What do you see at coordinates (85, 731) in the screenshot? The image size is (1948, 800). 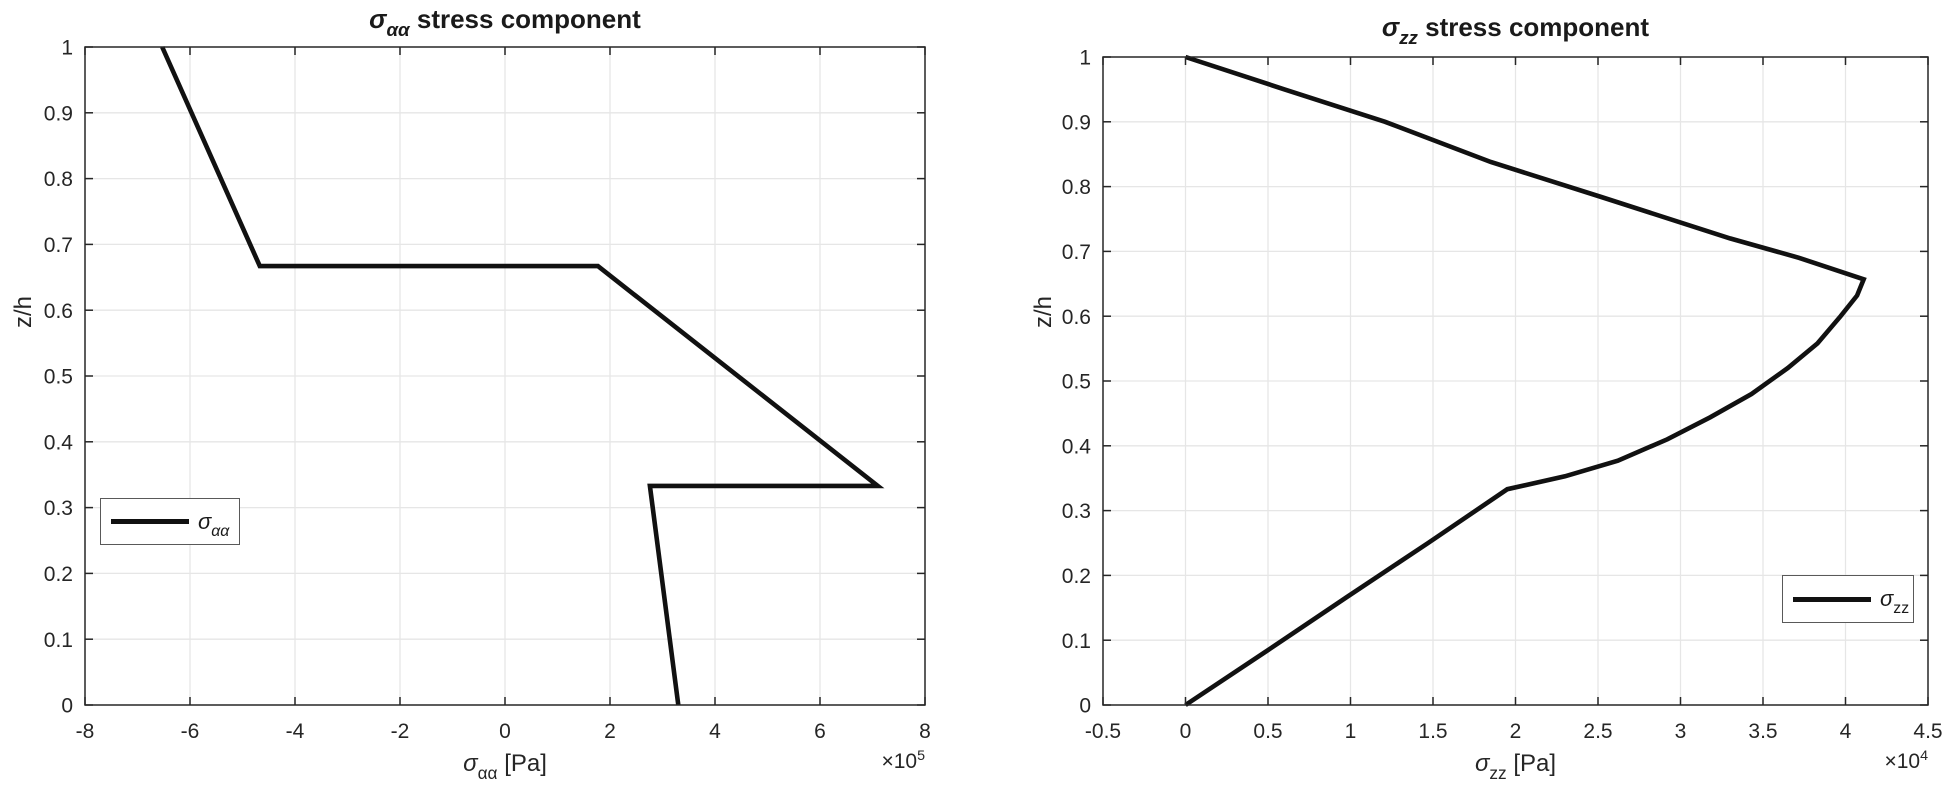 I see `x-tick-label: -8` at bounding box center [85, 731].